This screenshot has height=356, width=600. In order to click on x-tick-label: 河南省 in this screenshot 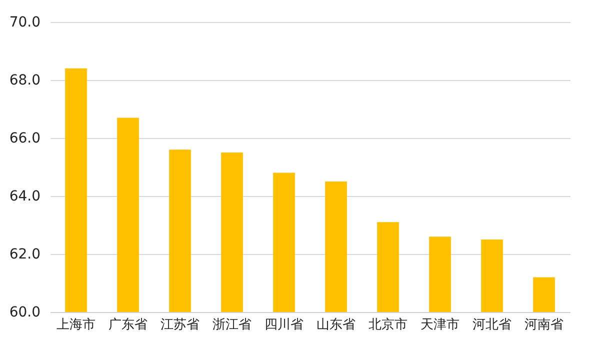, I will do `click(544, 325)`.